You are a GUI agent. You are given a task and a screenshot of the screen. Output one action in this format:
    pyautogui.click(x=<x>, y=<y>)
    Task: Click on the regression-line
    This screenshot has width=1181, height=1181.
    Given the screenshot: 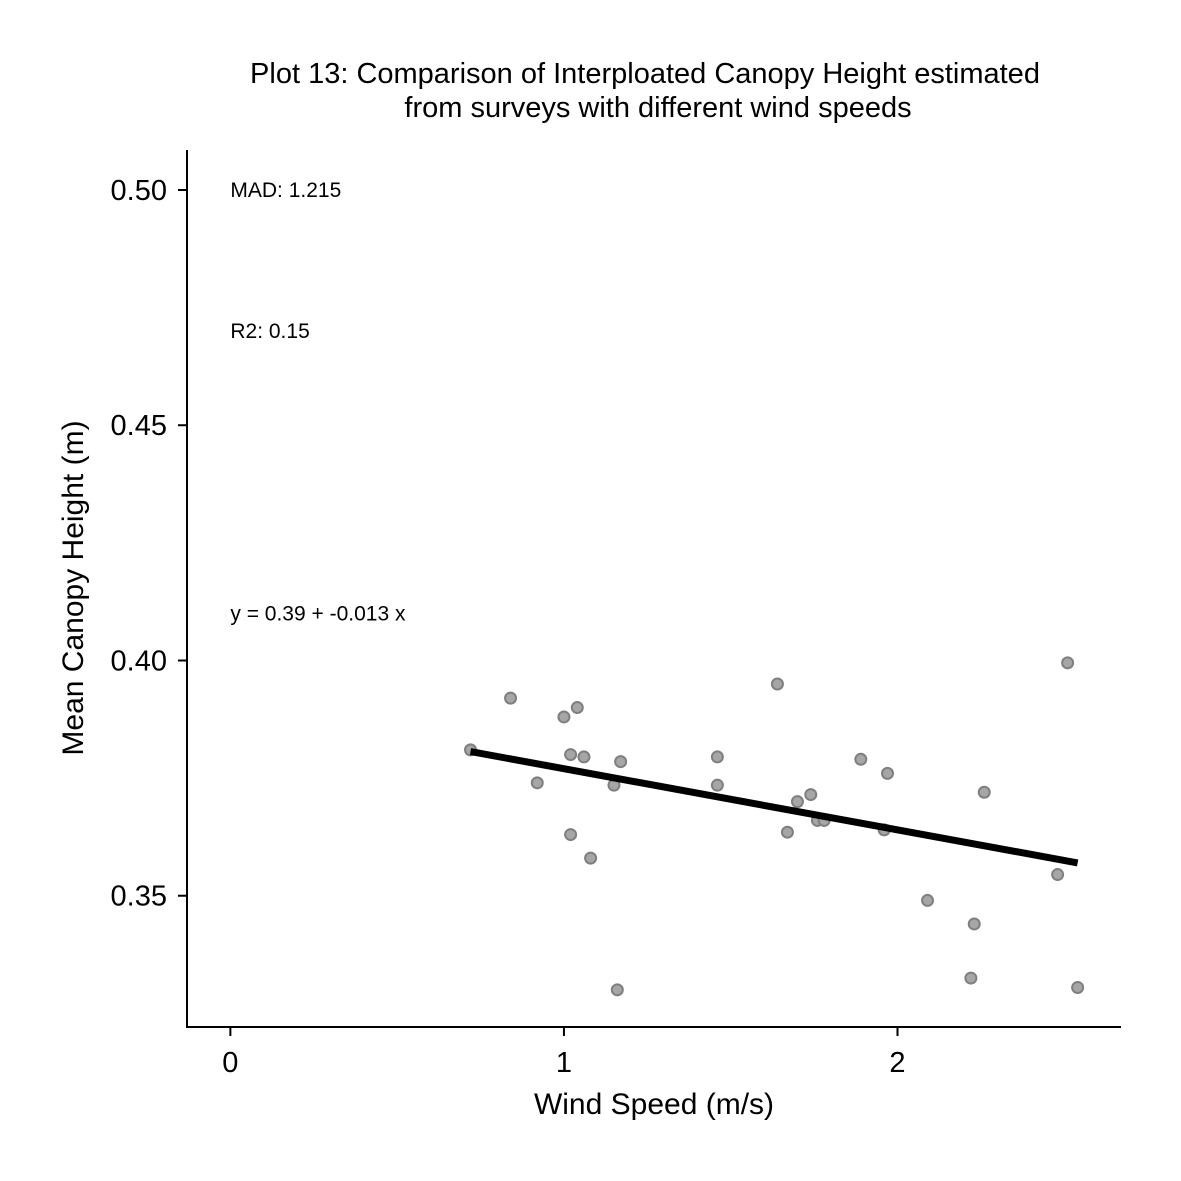 What is the action you would take?
    pyautogui.click(x=774, y=807)
    